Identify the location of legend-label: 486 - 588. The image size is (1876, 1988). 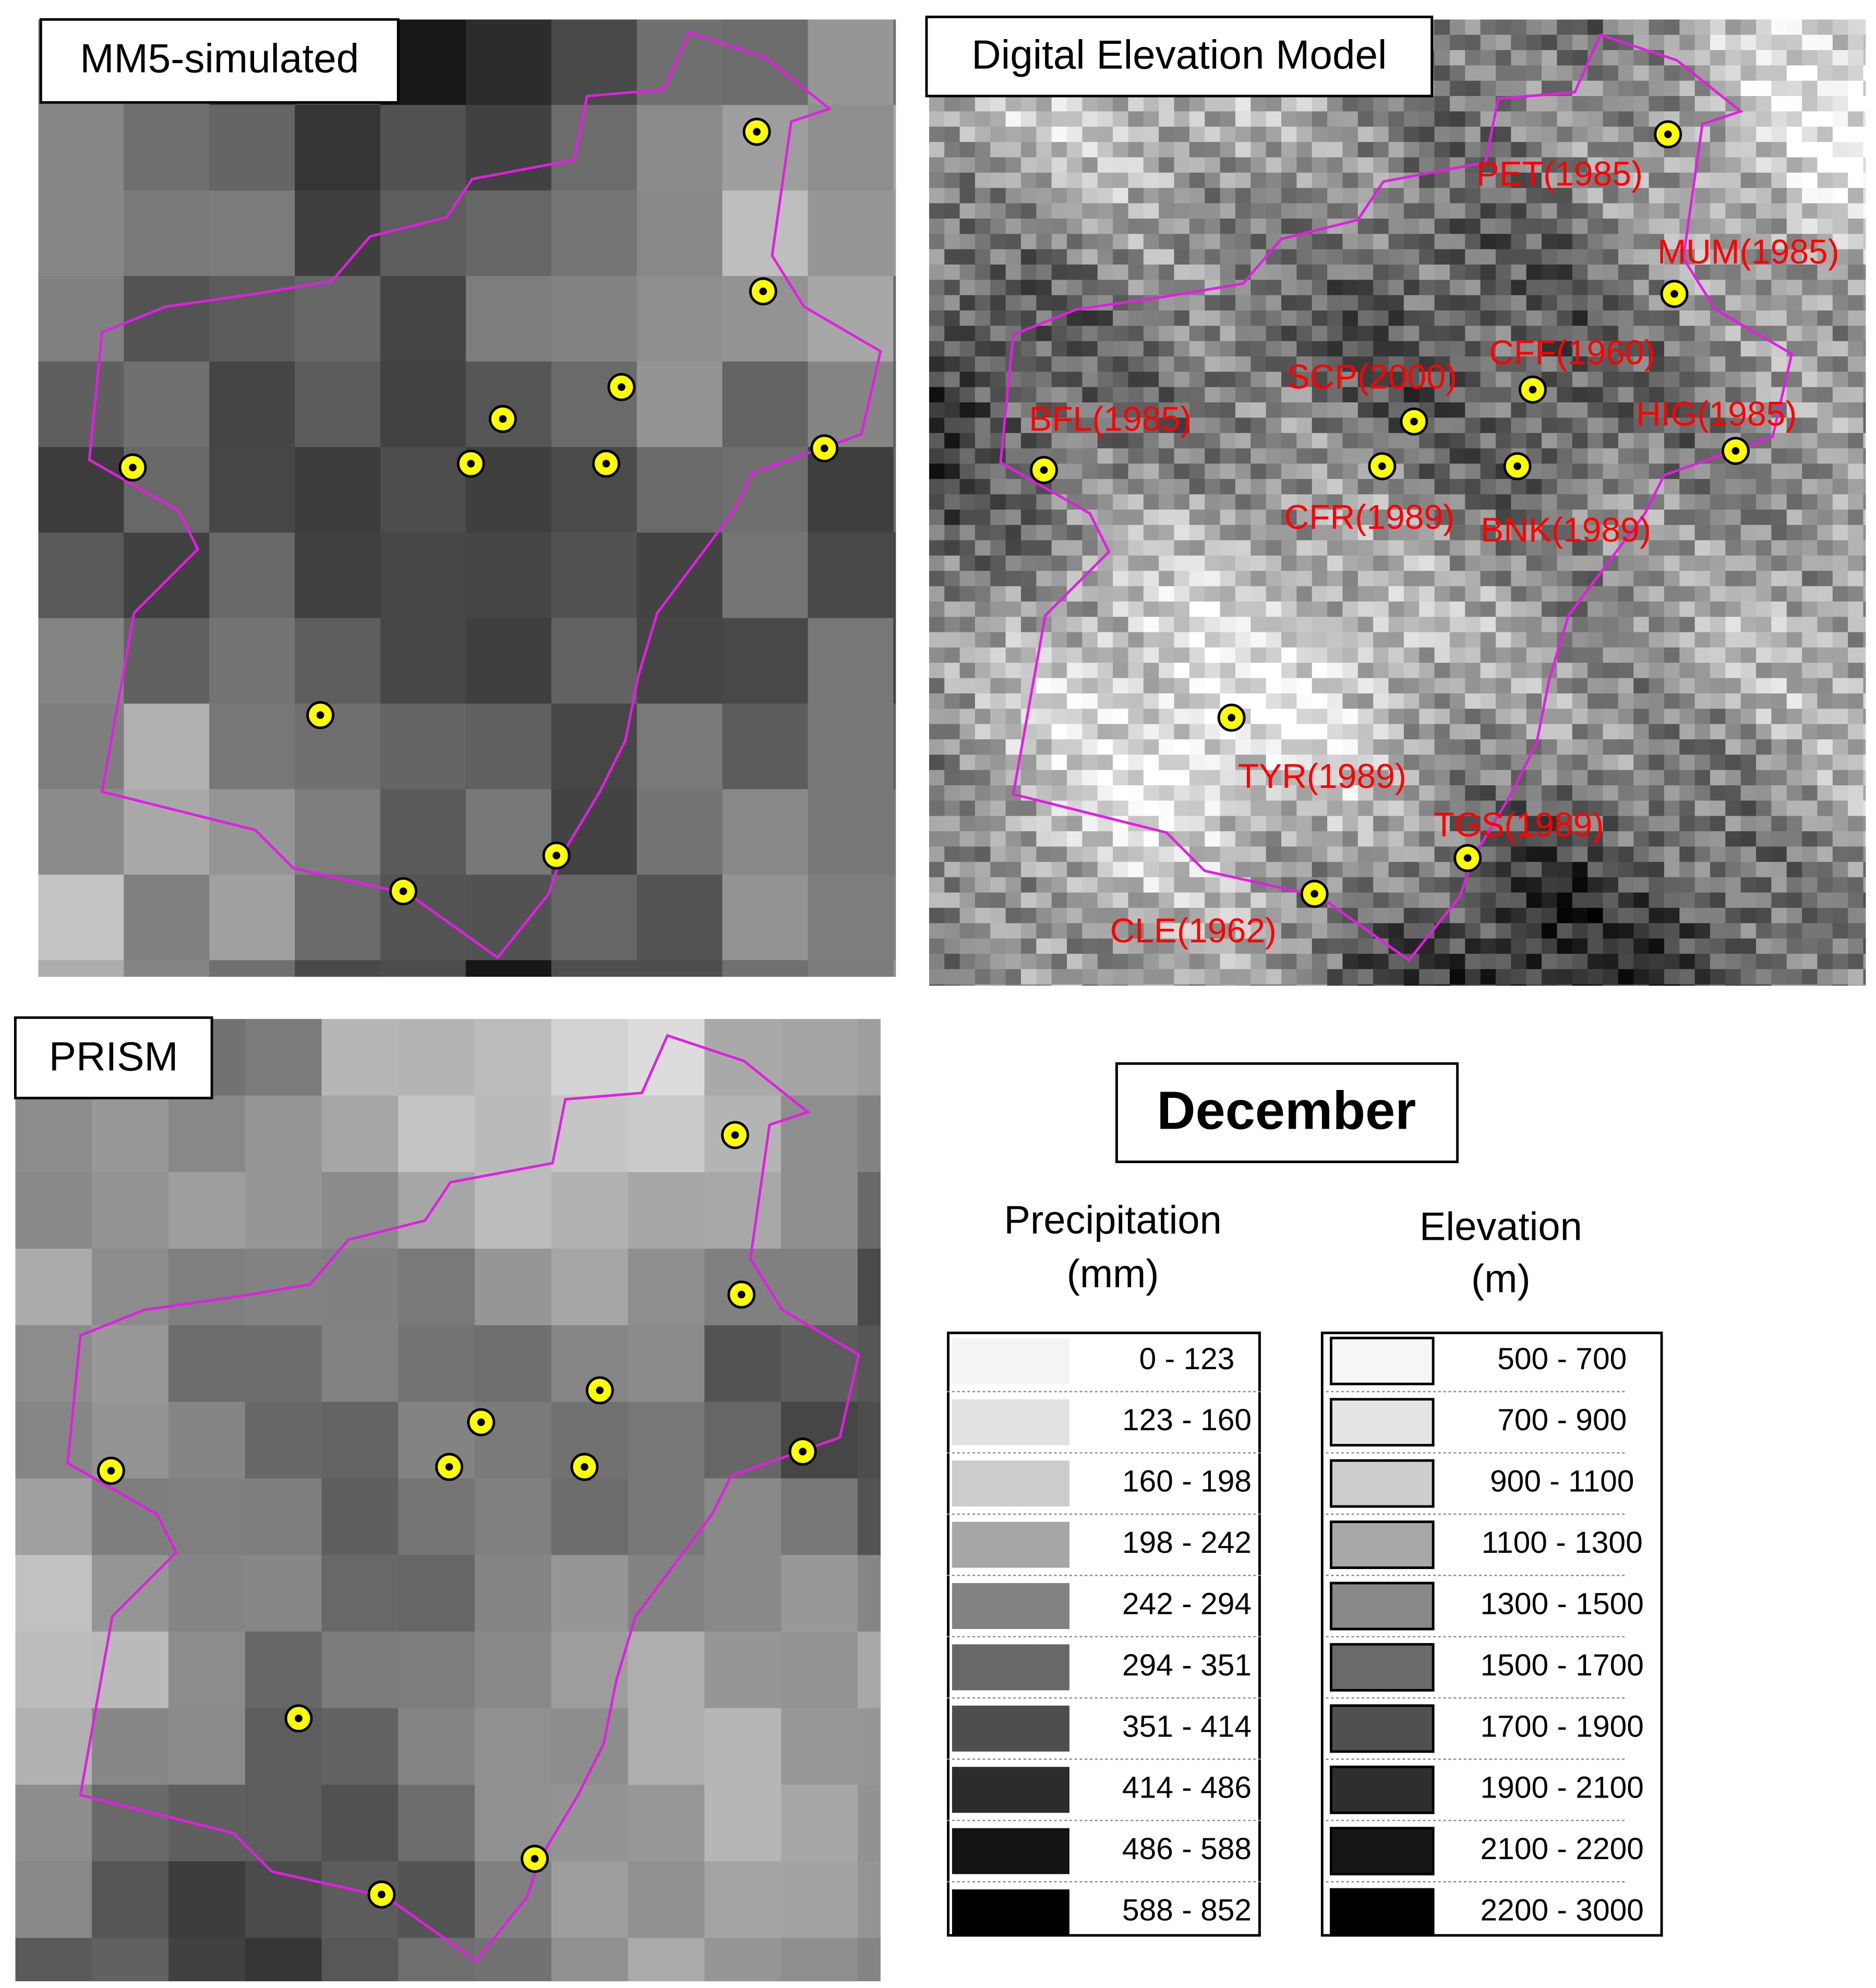
(1187, 1849).